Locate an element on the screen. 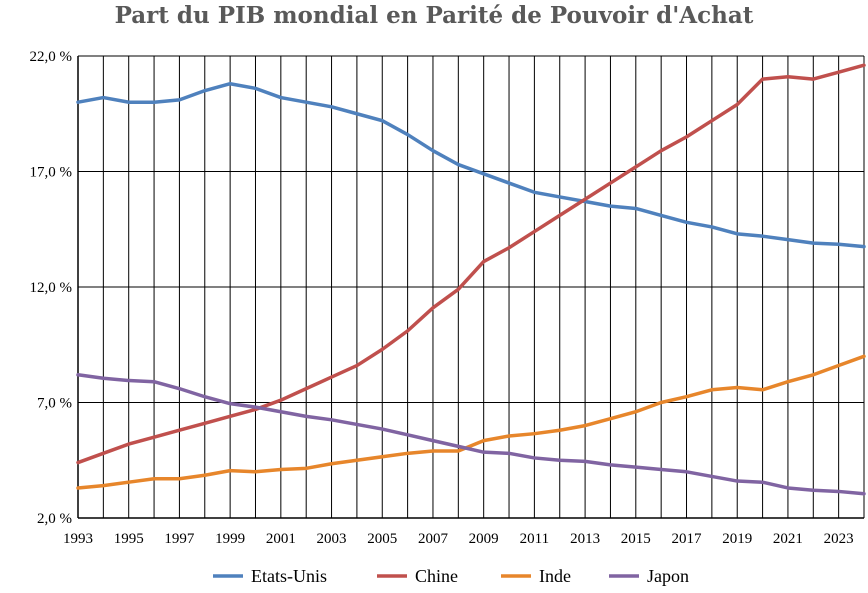 The image size is (868, 593). x-tick-label: 1995 is located at coordinates (129, 539).